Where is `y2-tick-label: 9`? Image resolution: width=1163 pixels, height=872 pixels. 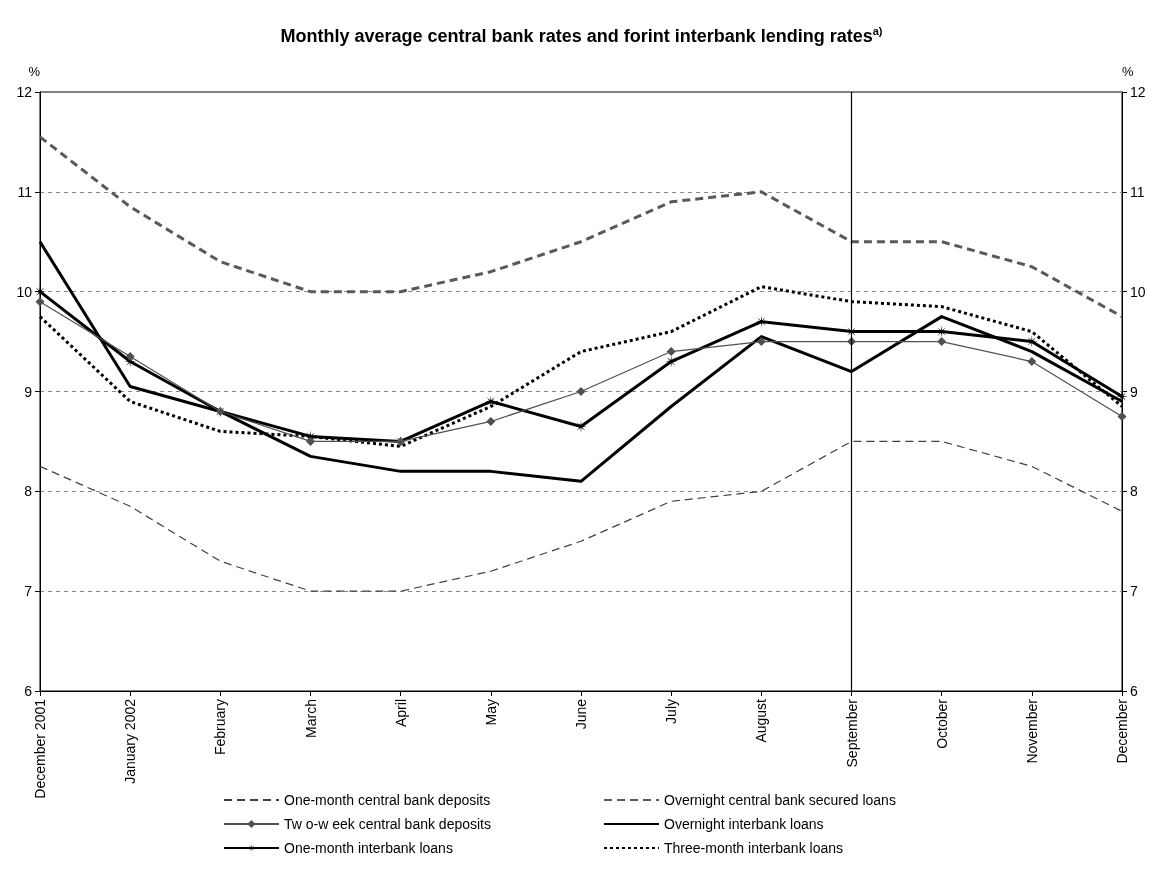
y2-tick-label: 9 is located at coordinates (1134, 391).